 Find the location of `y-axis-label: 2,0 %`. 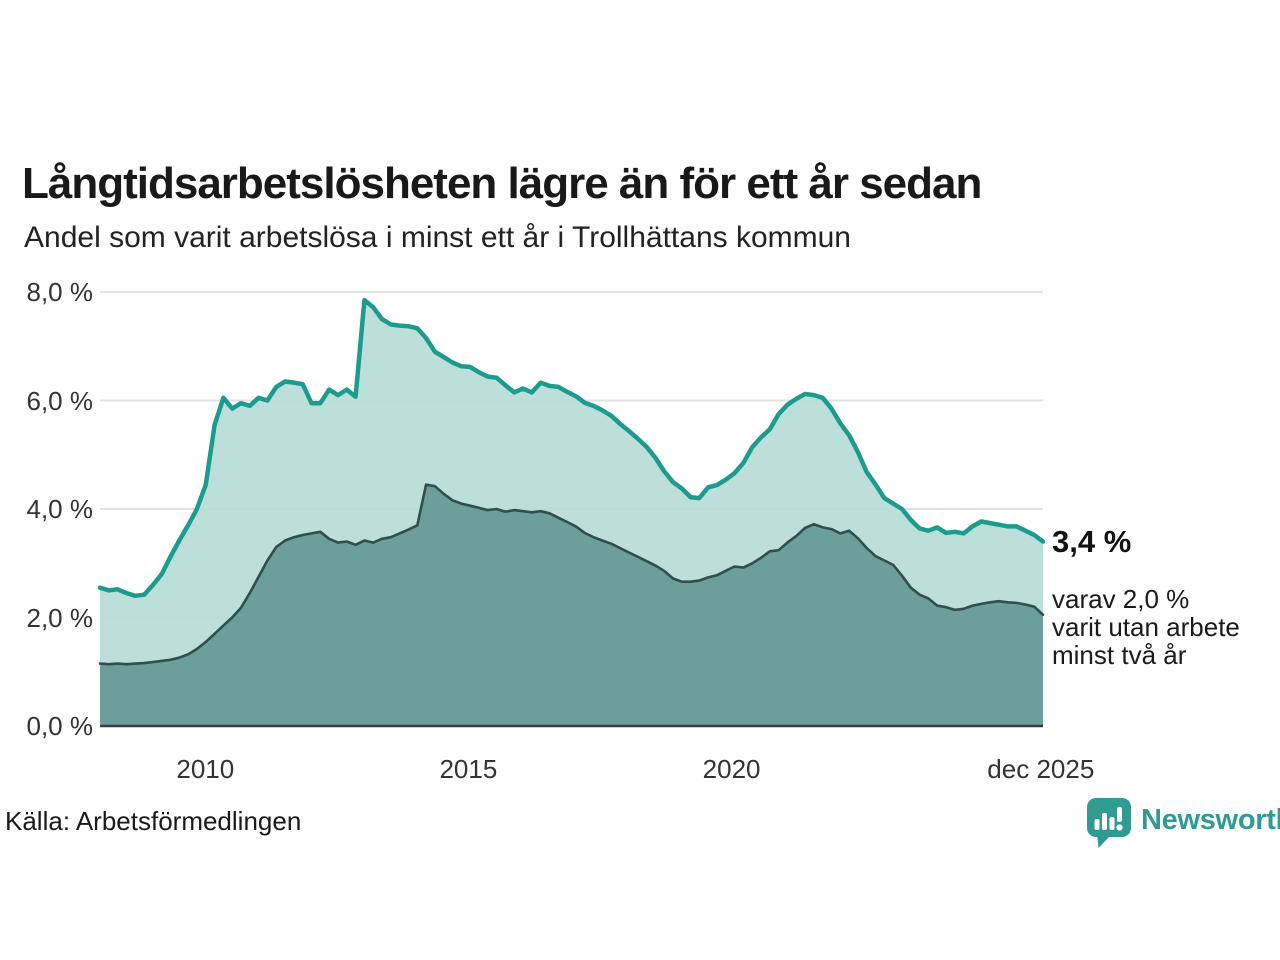

y-axis-label: 2,0 % is located at coordinates (60, 617).